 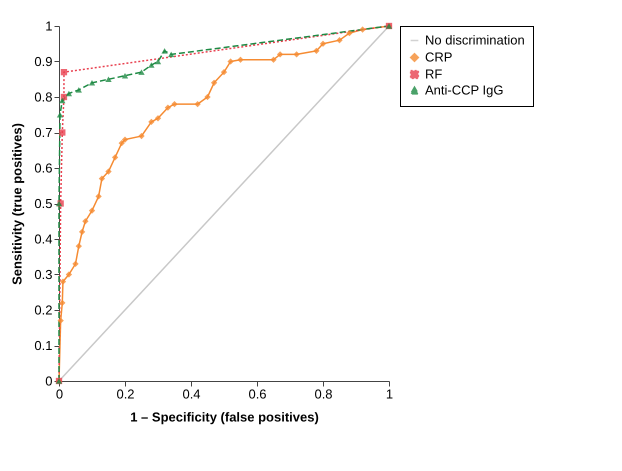 What do you see at coordinates (438, 57) in the screenshot?
I see `legend-label: CRP` at bounding box center [438, 57].